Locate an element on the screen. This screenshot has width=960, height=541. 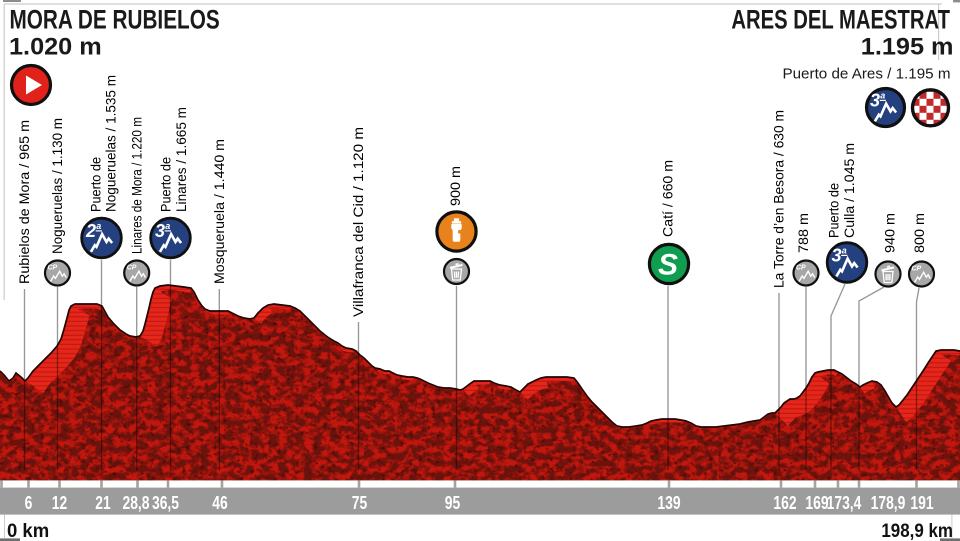
svg-text: 940 m is located at coordinates (890, 233).